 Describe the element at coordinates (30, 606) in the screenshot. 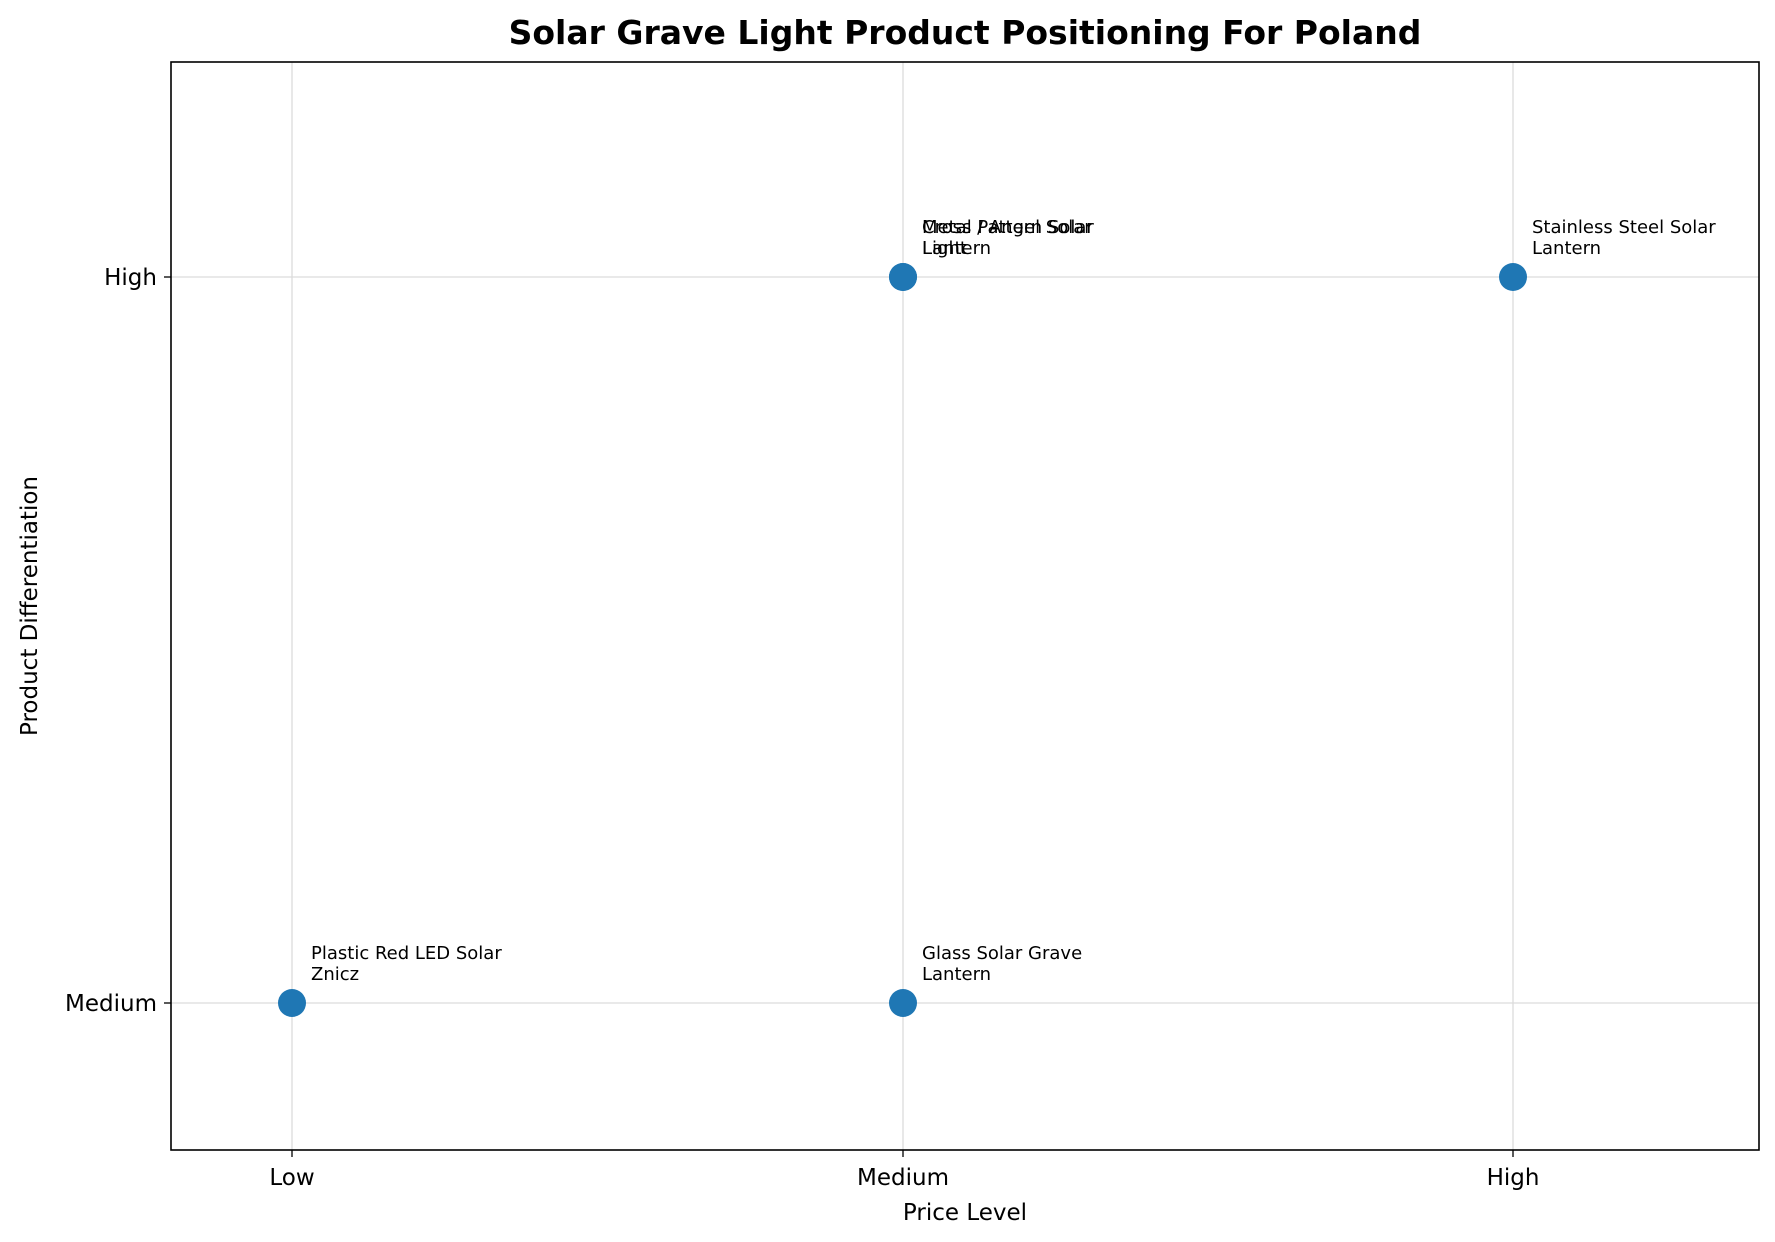

I see `y-axis-label: Product Differentiation` at that location.